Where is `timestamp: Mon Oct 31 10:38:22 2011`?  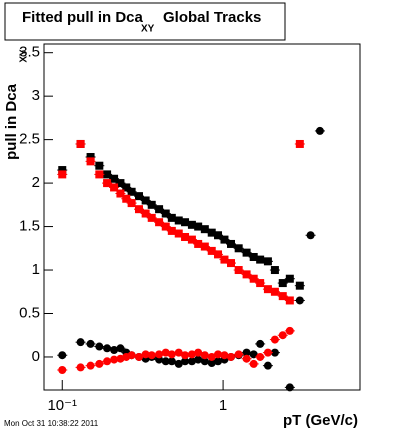
timestamp: Mon Oct 31 10:38:22 2011 is located at coordinates (51, 423).